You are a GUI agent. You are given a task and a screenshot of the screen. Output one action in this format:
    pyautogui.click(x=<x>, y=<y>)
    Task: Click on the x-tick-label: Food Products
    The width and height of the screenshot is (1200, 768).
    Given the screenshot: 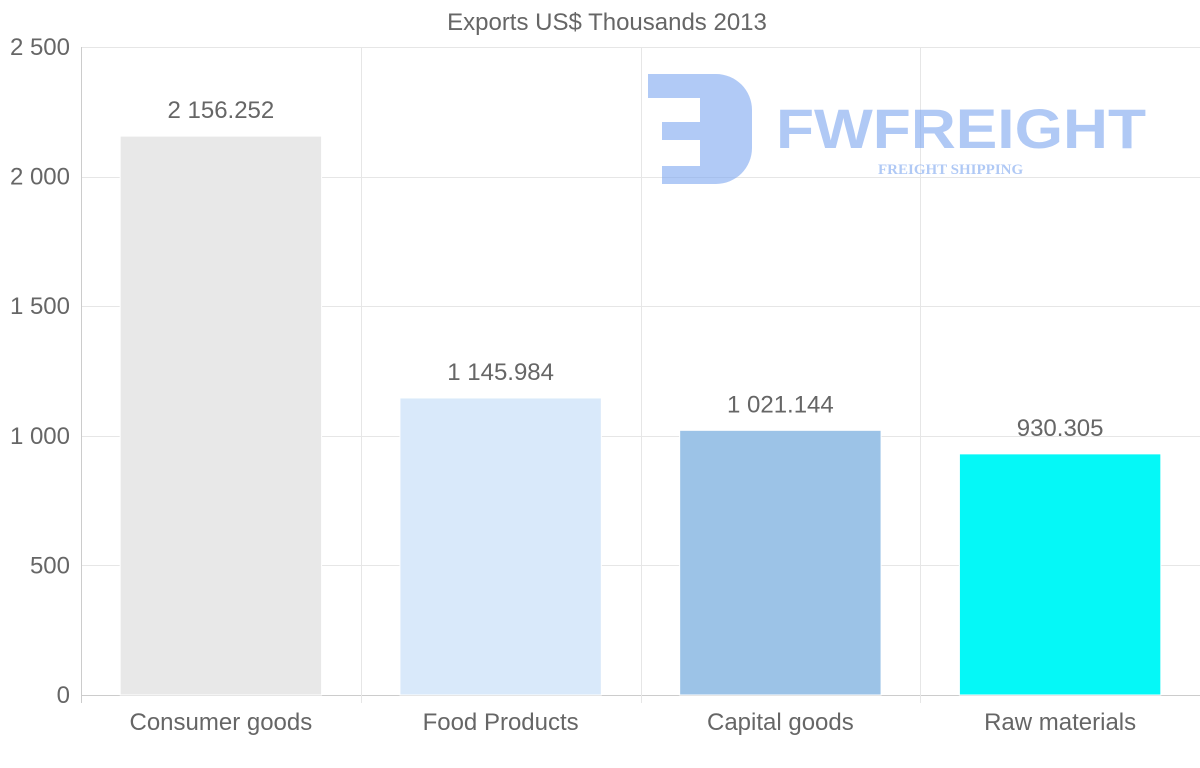 What is the action you would take?
    pyautogui.click(x=501, y=722)
    